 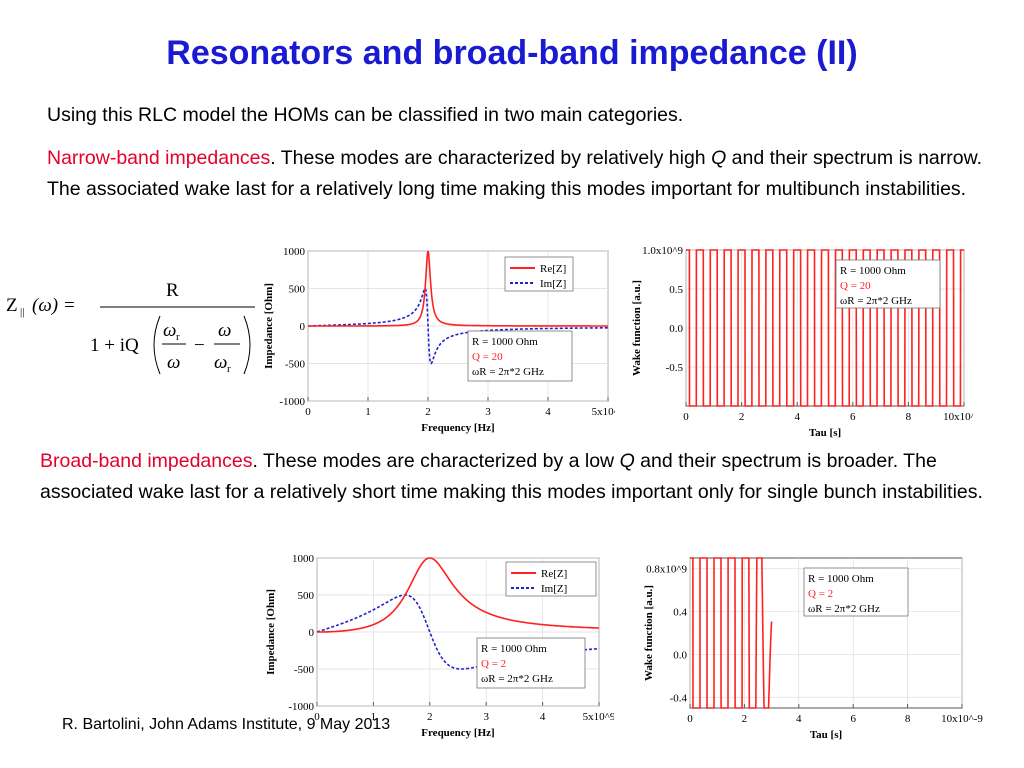 I want to click on y-tick-label: 1.0x10^9, so click(x=662, y=251).